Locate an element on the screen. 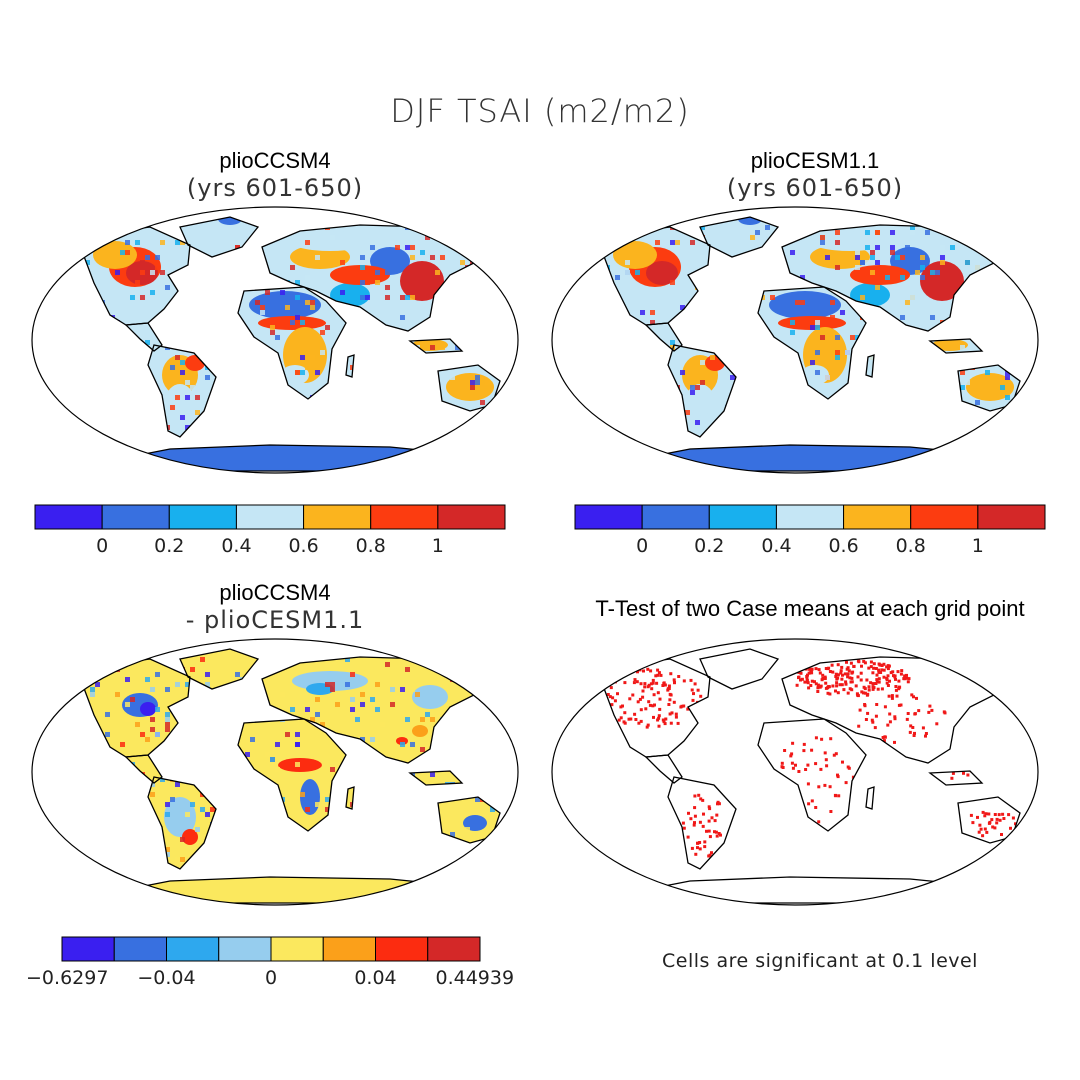 This screenshot has width=1080, height=1080. coastline-centralAmerica is located at coordinates (663, 337).